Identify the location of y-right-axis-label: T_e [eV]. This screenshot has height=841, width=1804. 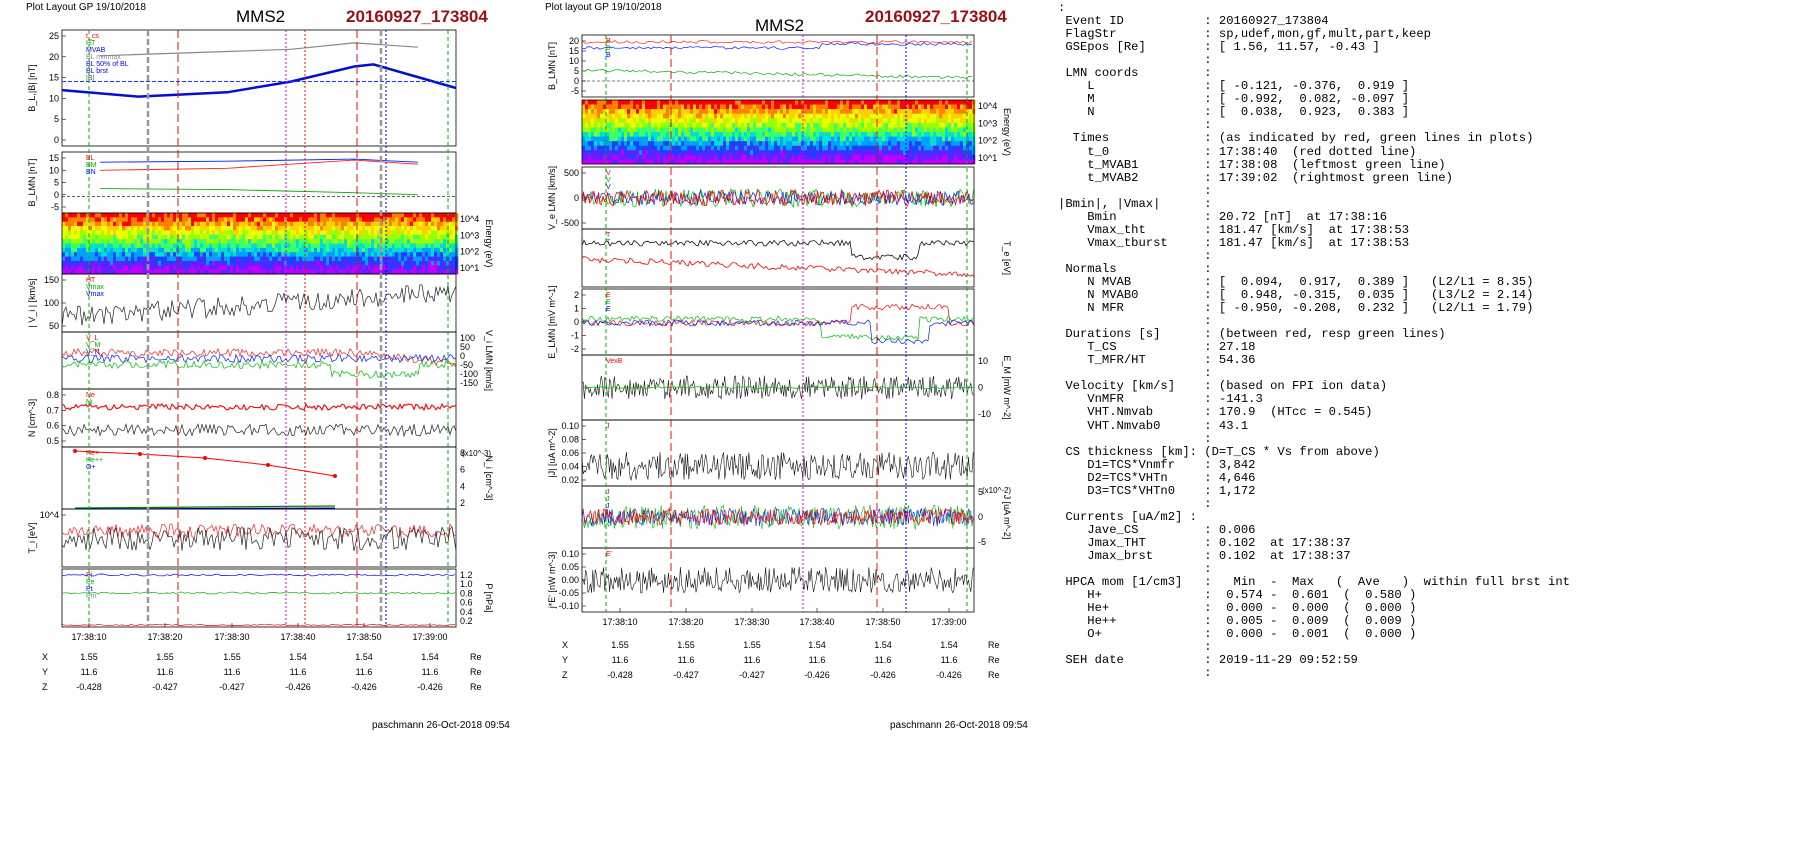
(1007, 258).